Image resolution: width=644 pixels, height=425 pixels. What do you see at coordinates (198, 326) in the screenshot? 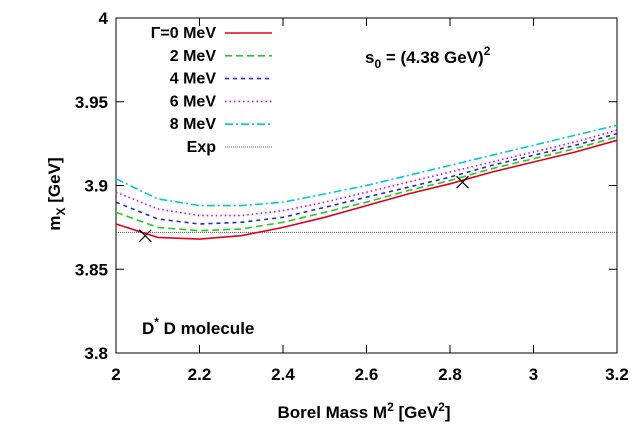
I see `molecule-annotation: D* D molecule` at bounding box center [198, 326].